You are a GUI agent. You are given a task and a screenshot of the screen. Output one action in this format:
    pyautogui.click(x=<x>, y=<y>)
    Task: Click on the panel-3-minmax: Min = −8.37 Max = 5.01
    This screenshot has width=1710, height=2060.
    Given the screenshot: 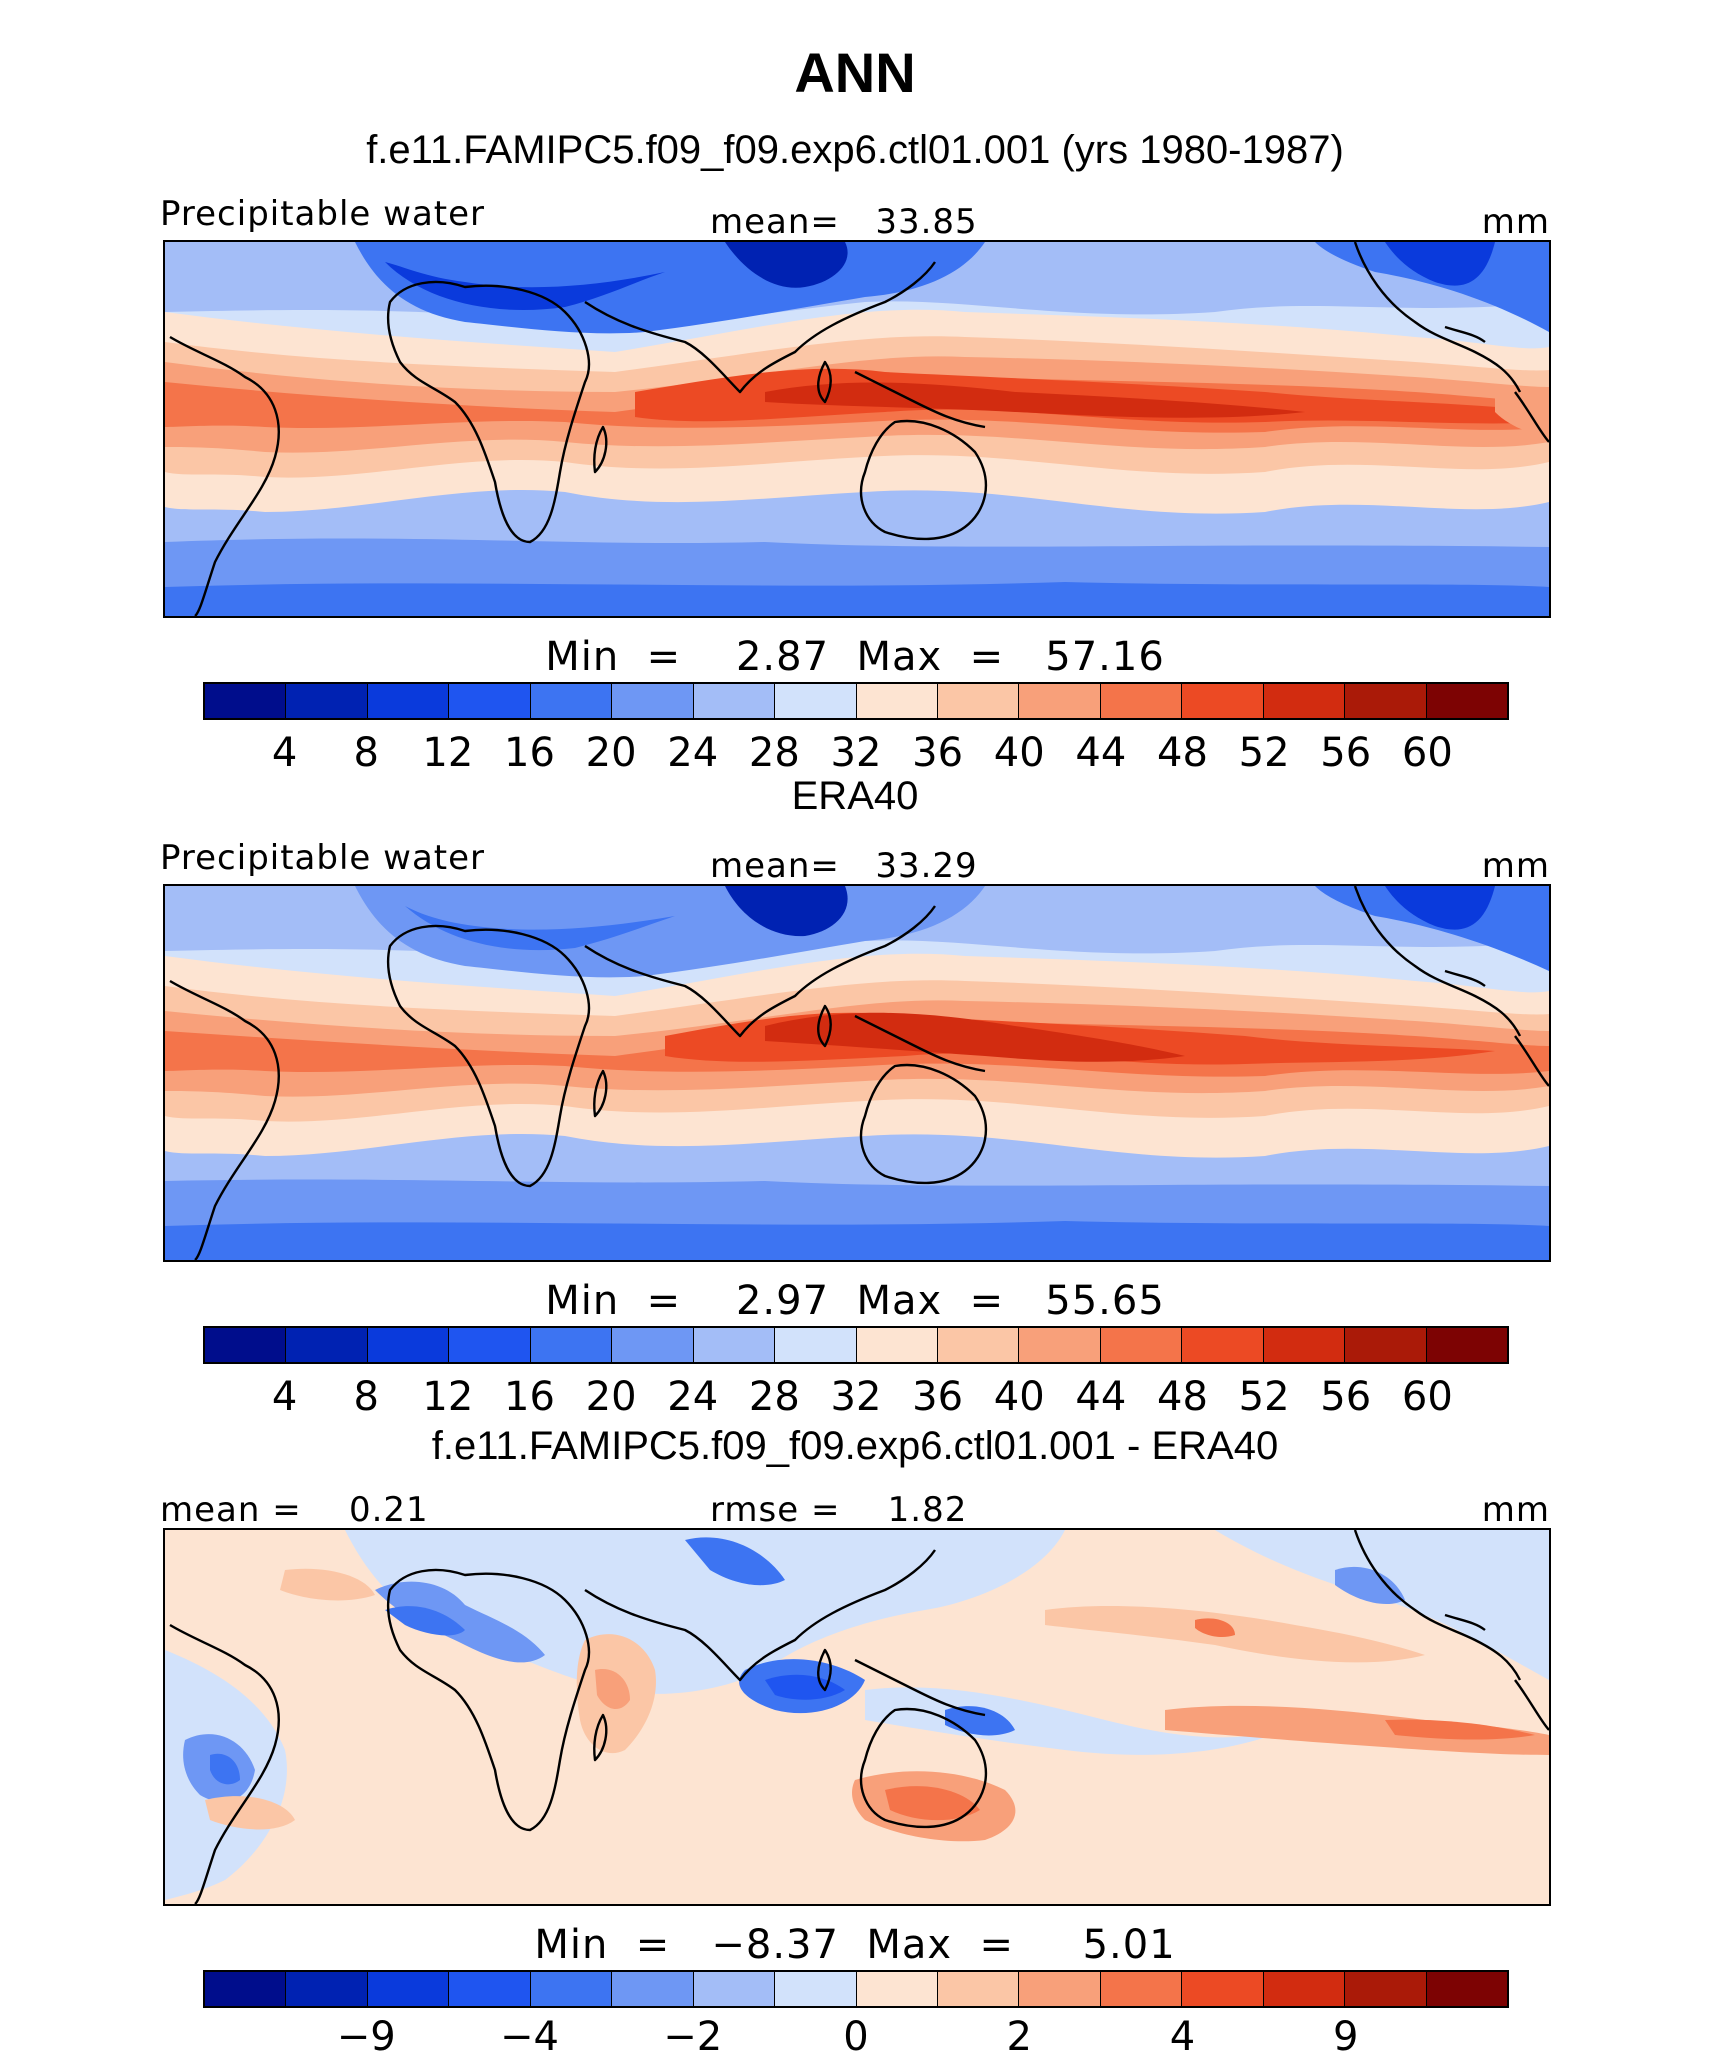 What is the action you would take?
    pyautogui.click(x=855, y=1945)
    